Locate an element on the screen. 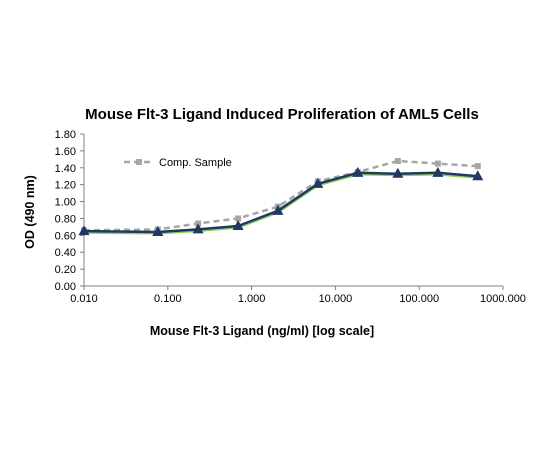  plot-area is located at coordinates (281, 197).